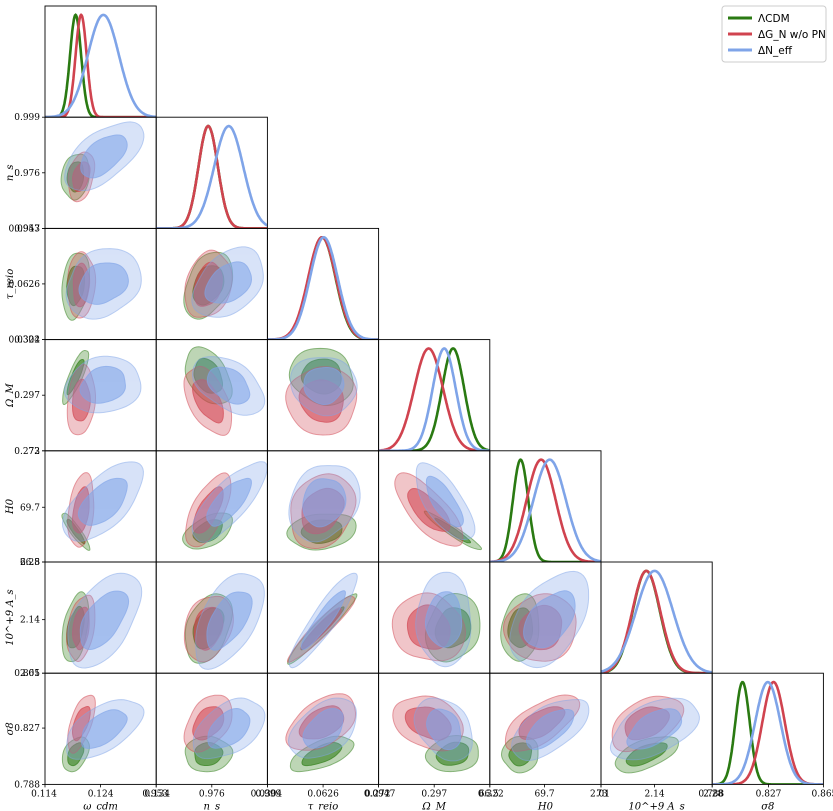  I want to click on panel-omega_cdm-n_s: 0.953 0.976 0.999 n_s, so click(81, 173).